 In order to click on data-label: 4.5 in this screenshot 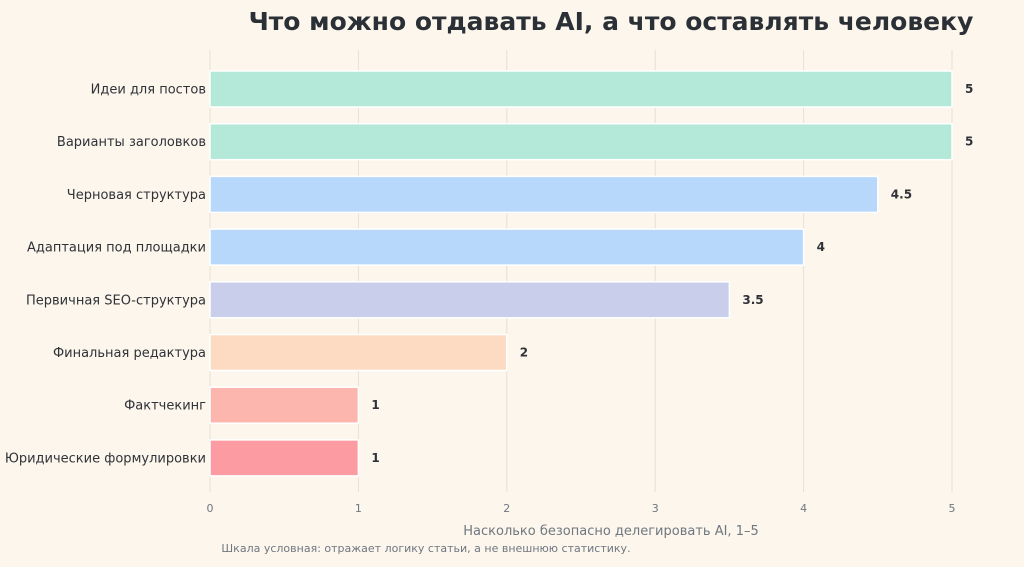, I will do `click(901, 194)`.